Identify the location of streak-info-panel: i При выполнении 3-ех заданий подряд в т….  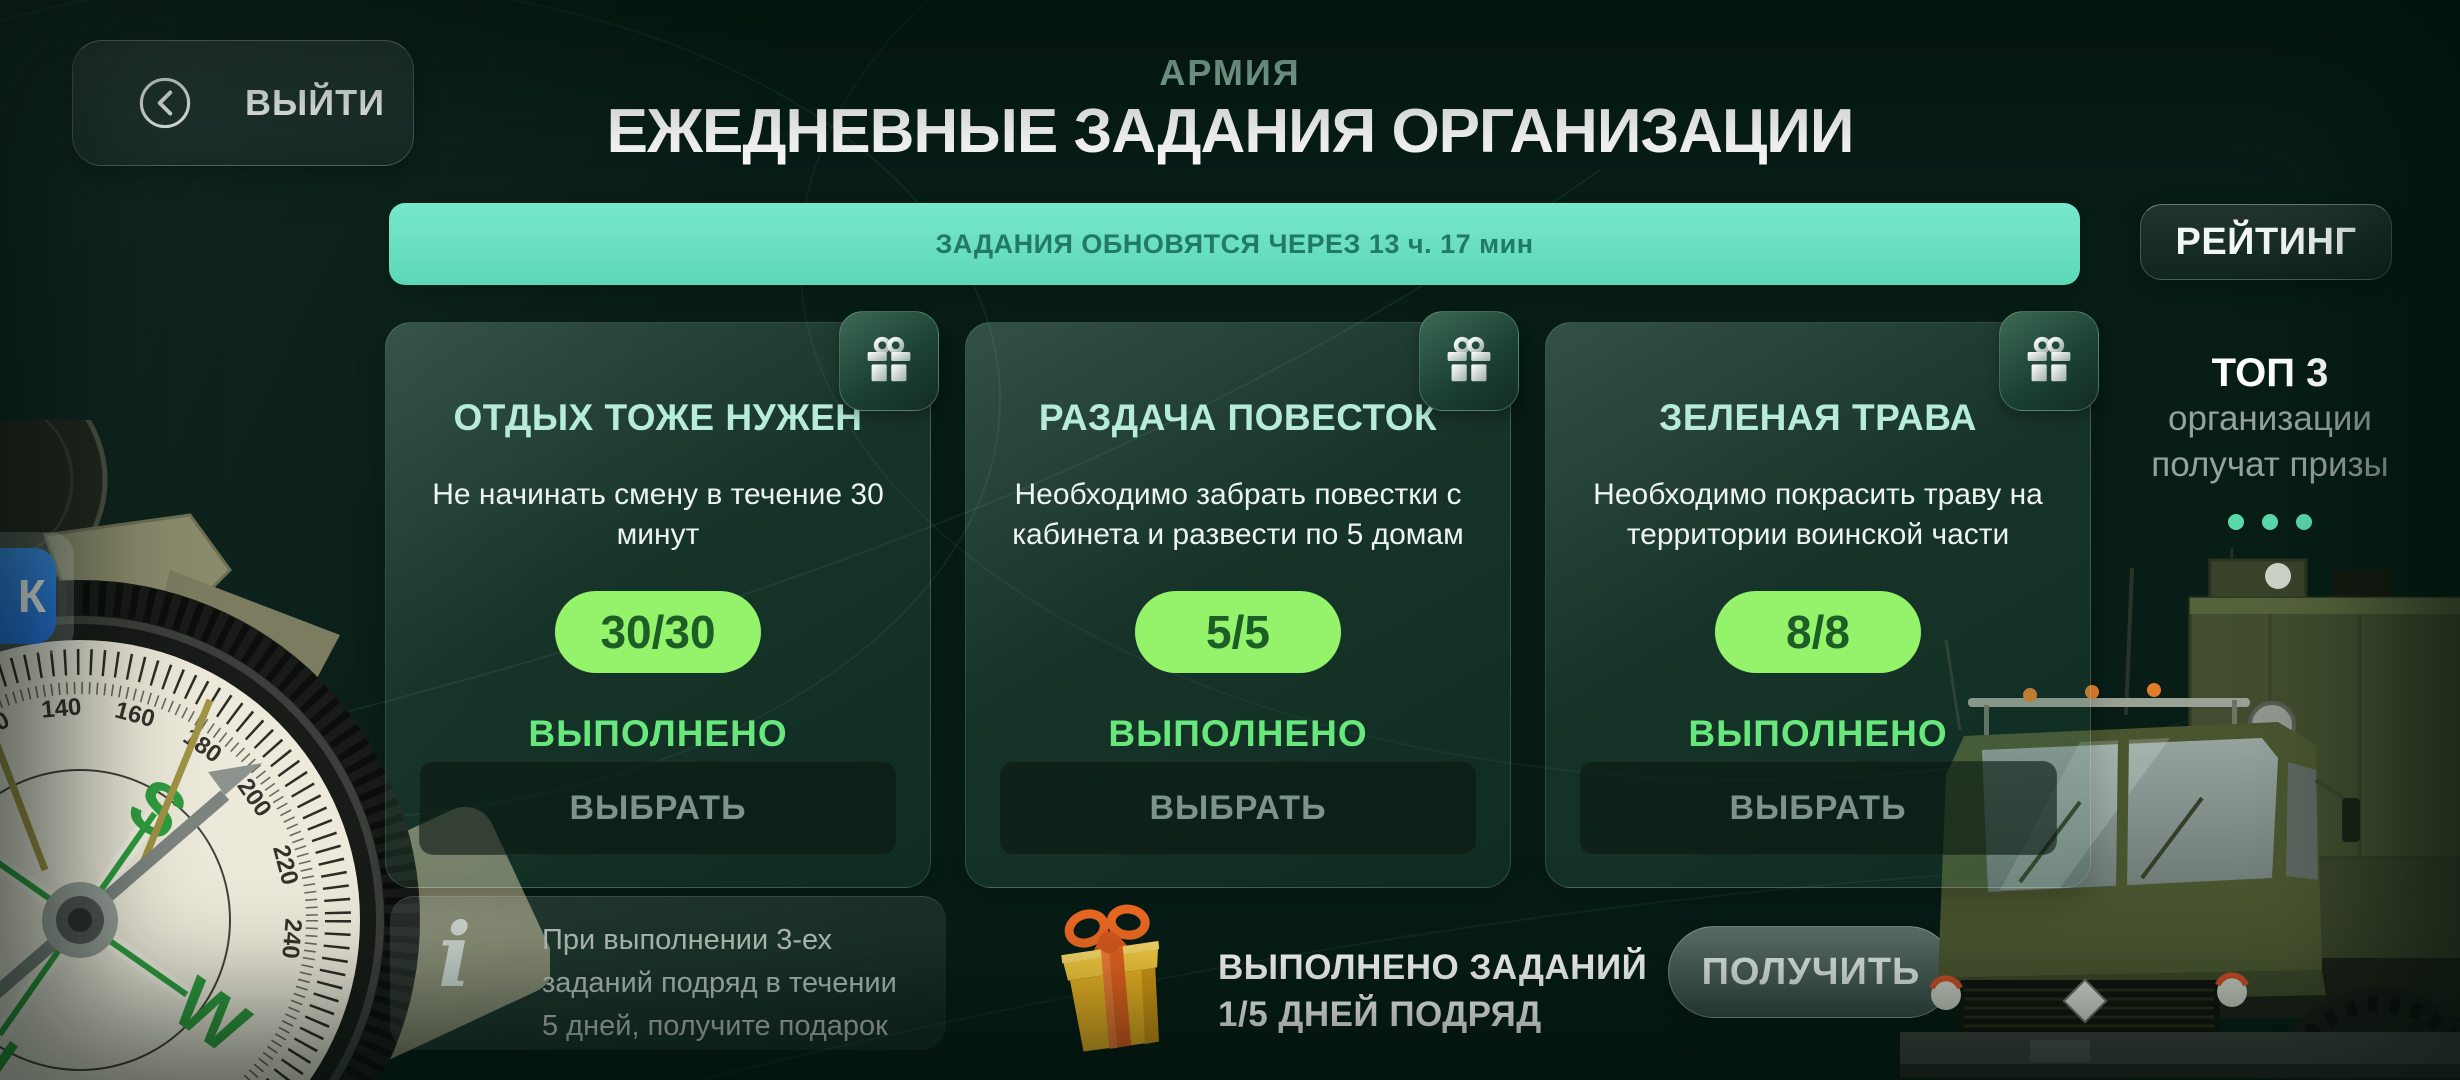
(668, 973).